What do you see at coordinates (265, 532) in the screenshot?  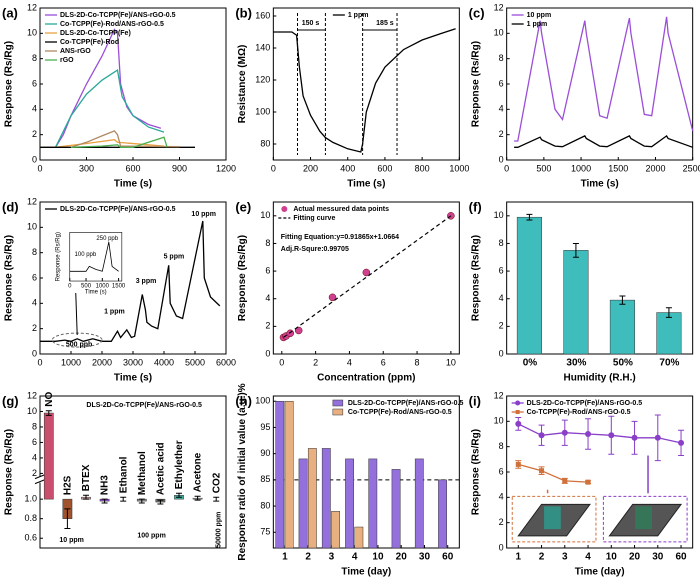 I see `y-tick-label: 75` at bounding box center [265, 532].